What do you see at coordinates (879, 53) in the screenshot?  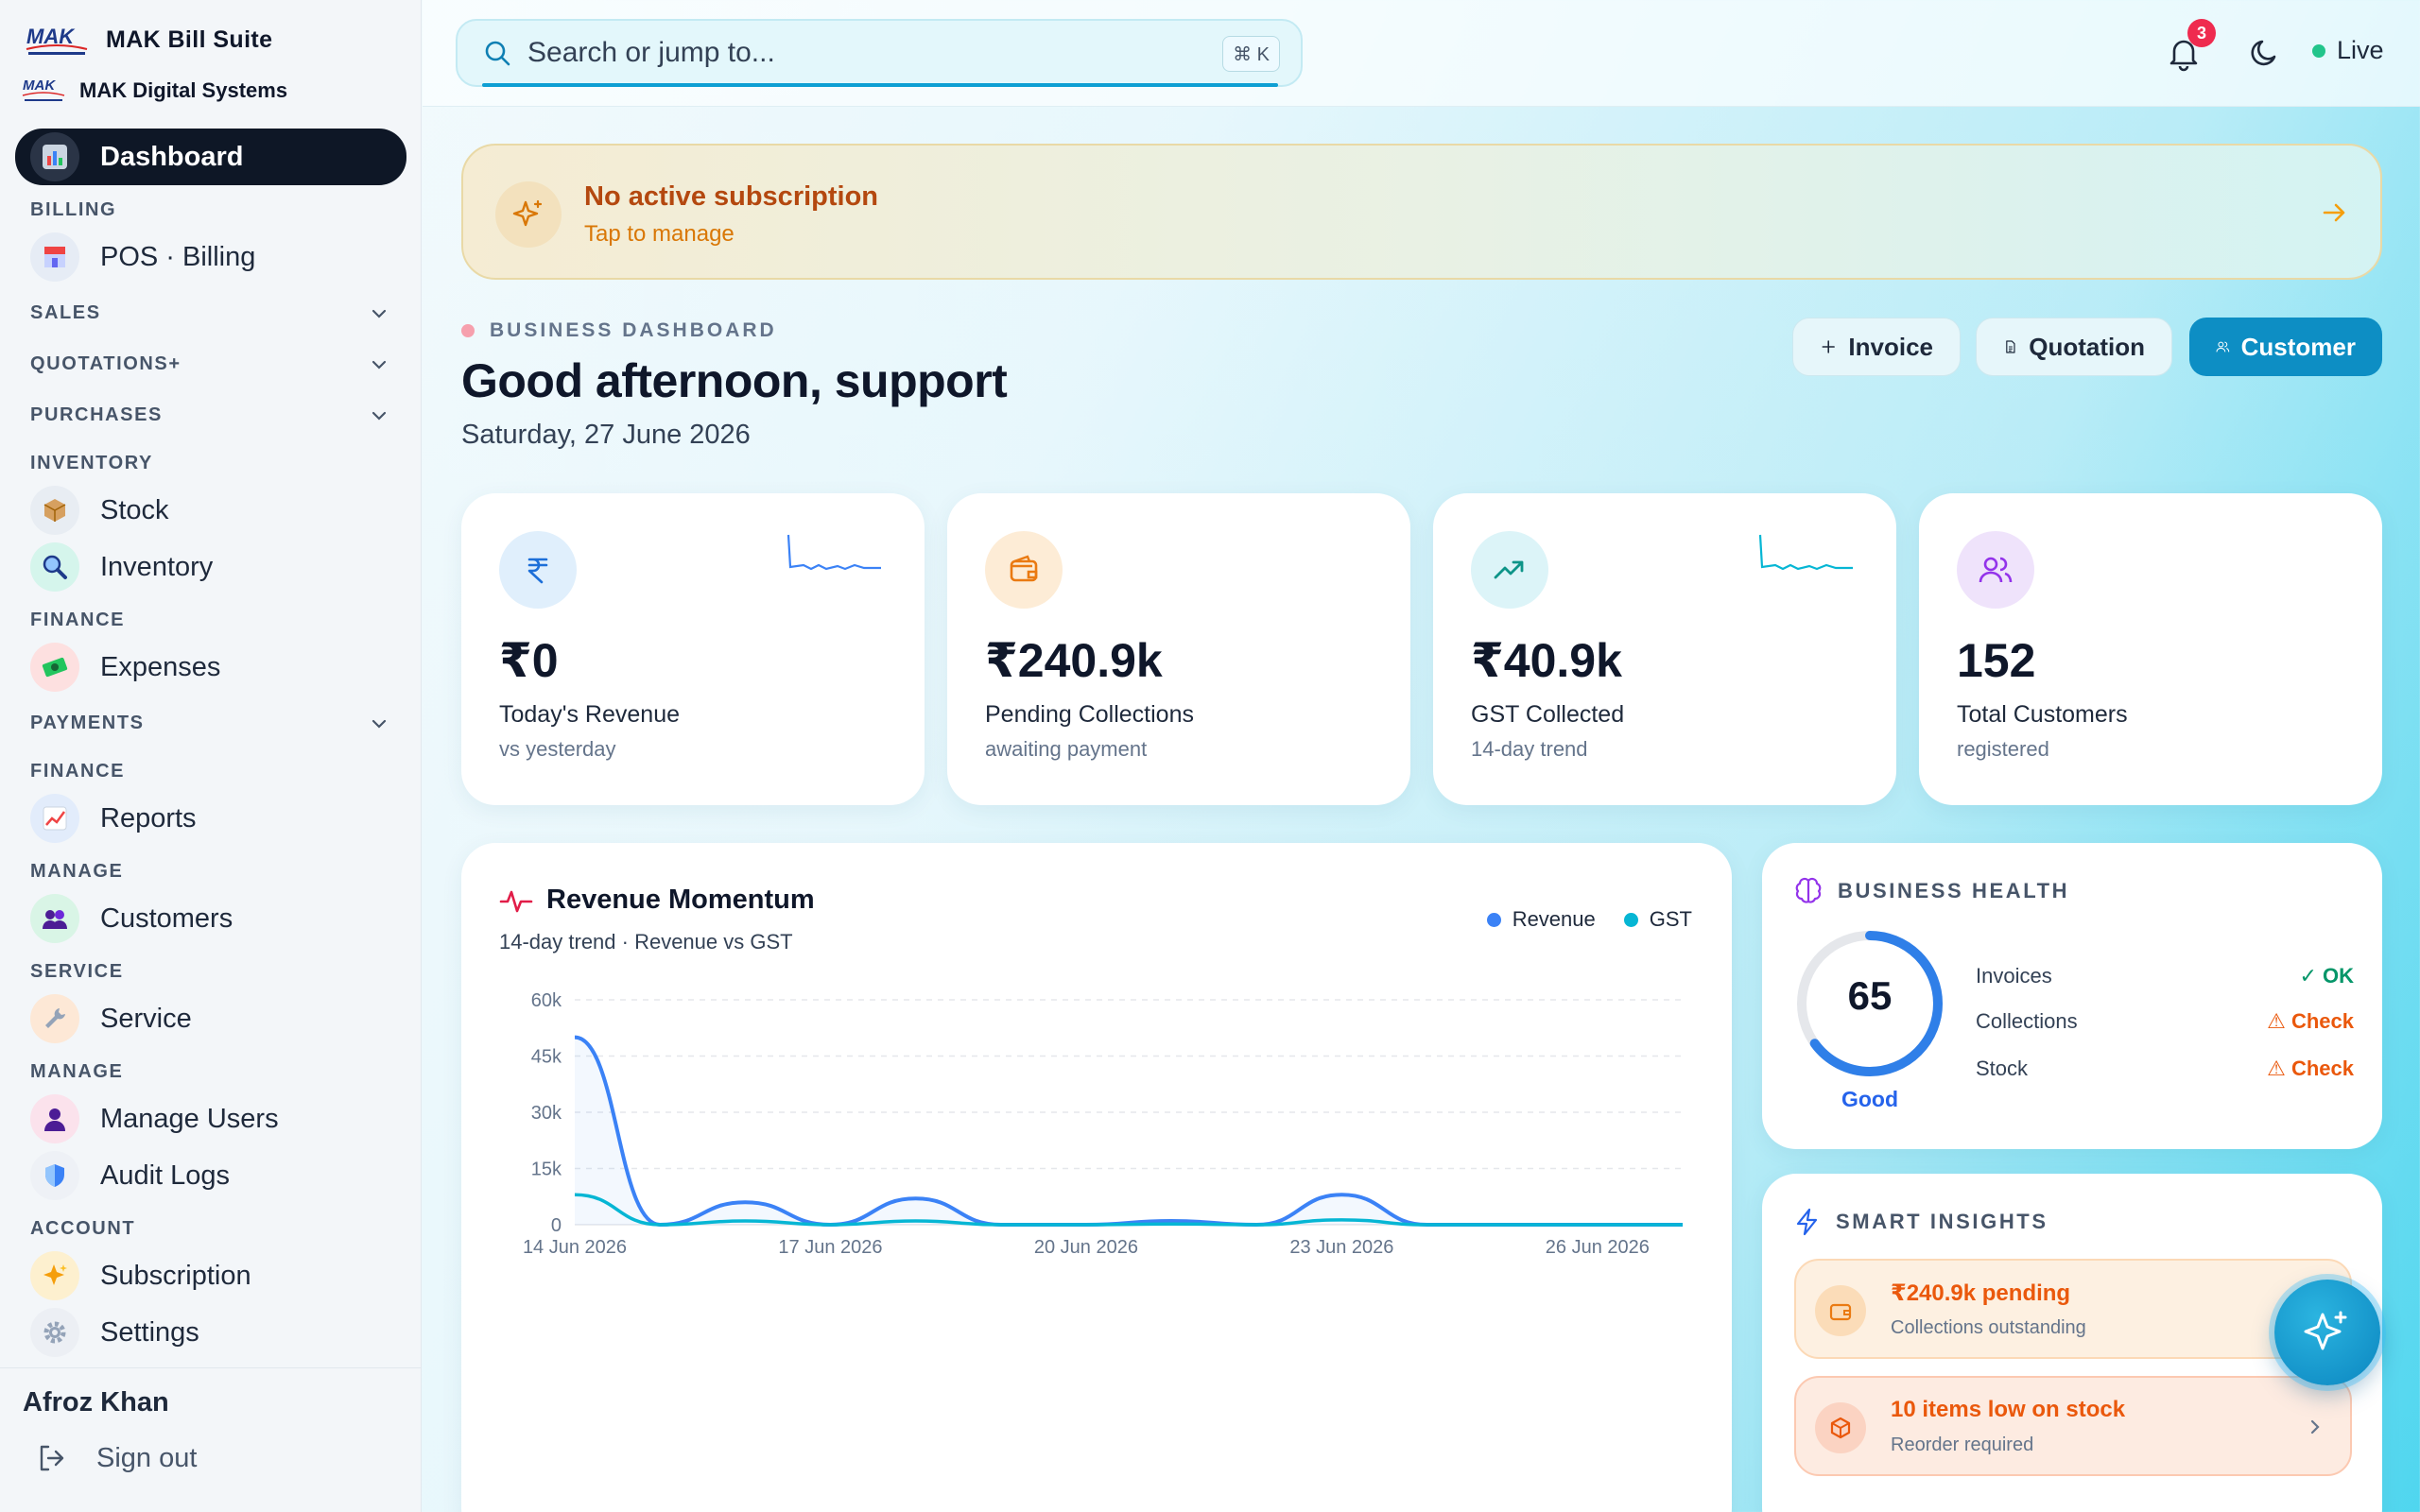 I see `search-bar: Search or jump to... ⌘ K` at bounding box center [879, 53].